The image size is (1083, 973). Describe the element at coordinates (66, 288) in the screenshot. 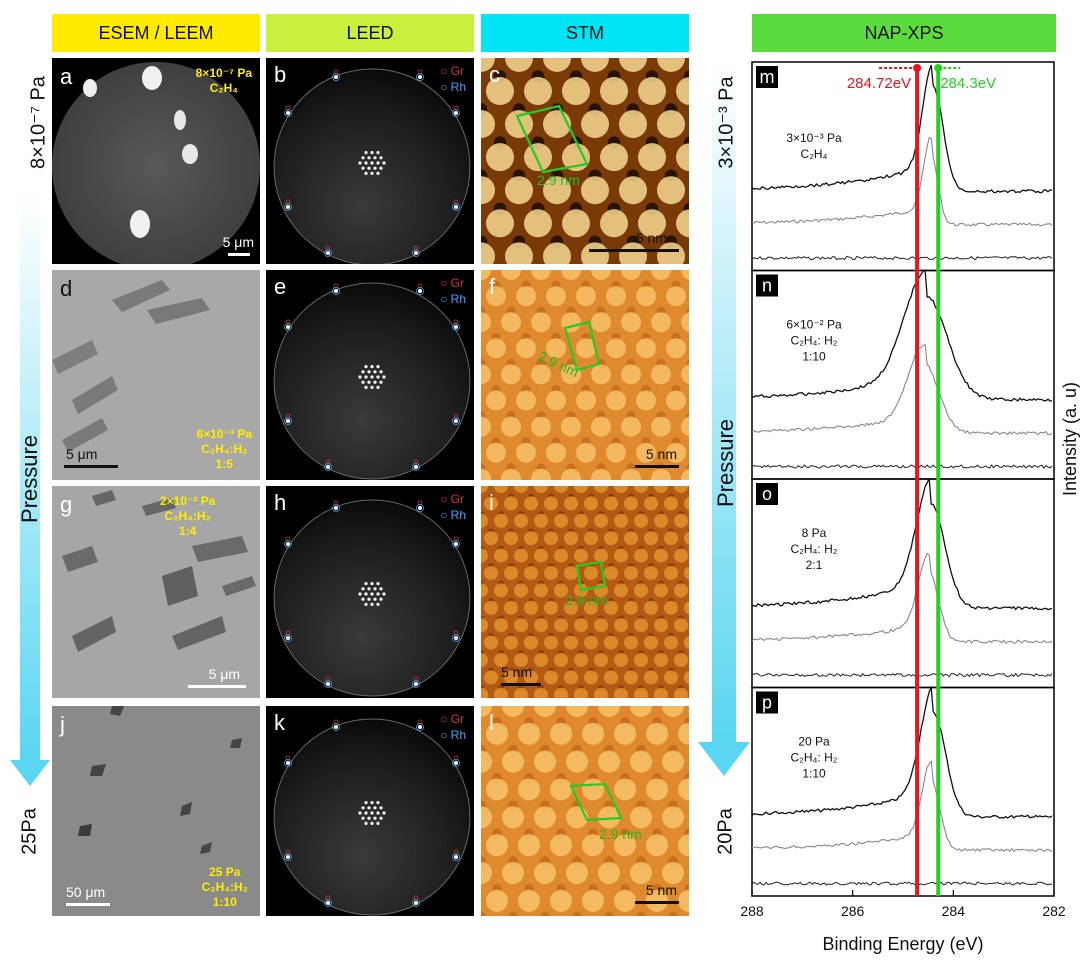

I see `panel-label-d: d` at that location.